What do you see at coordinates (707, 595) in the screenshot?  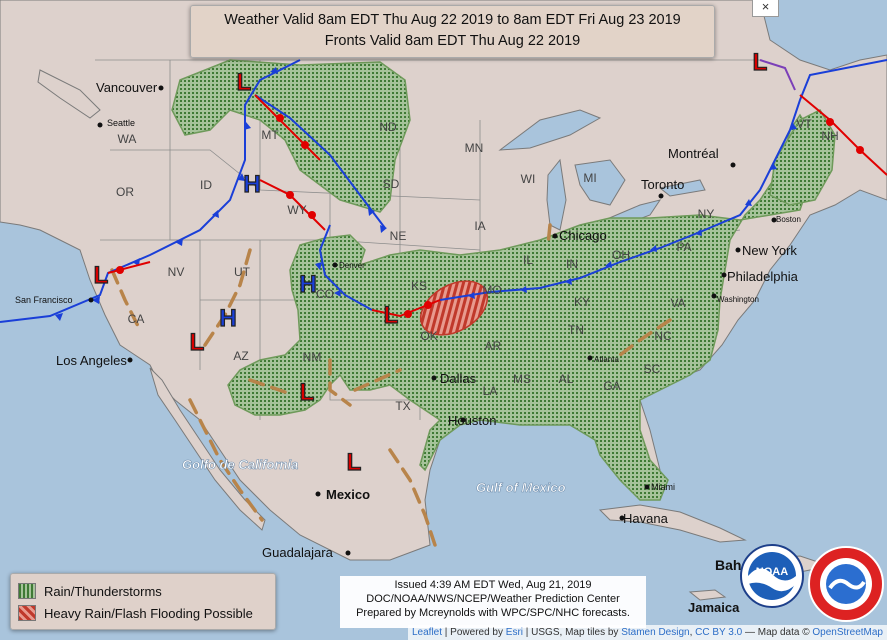 I see `land-jamaica` at bounding box center [707, 595].